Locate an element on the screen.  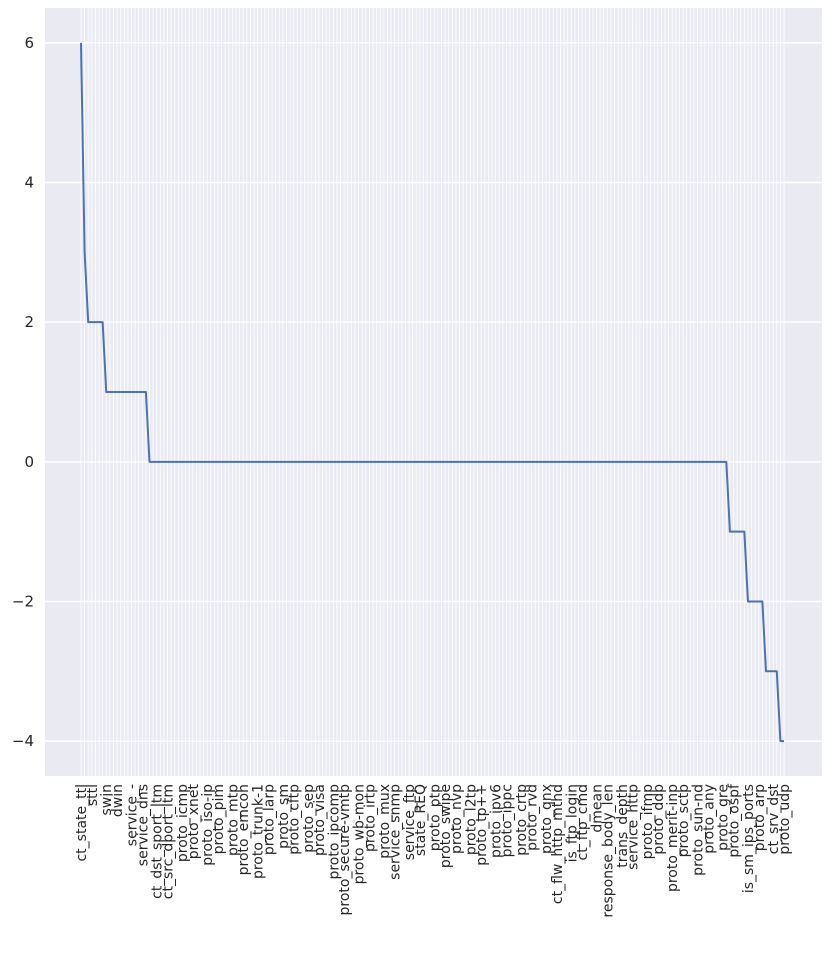
x-tick-label: proto_secure-vmtp is located at coordinates (345, 850).